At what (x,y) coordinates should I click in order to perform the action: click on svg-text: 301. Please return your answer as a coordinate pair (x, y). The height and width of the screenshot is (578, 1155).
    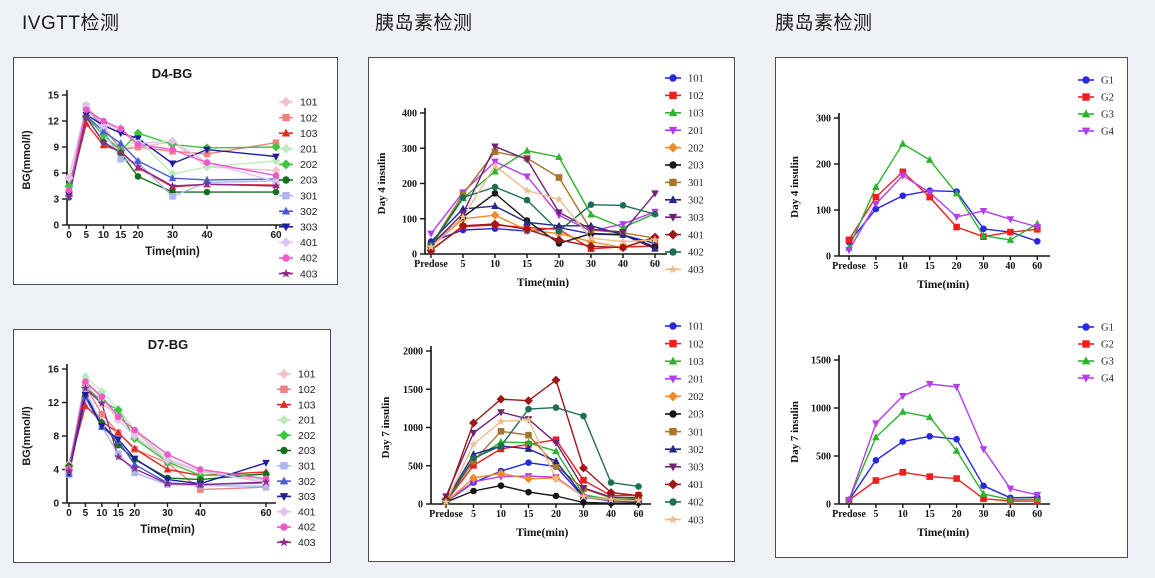
    Looking at the image, I should click on (696, 183).